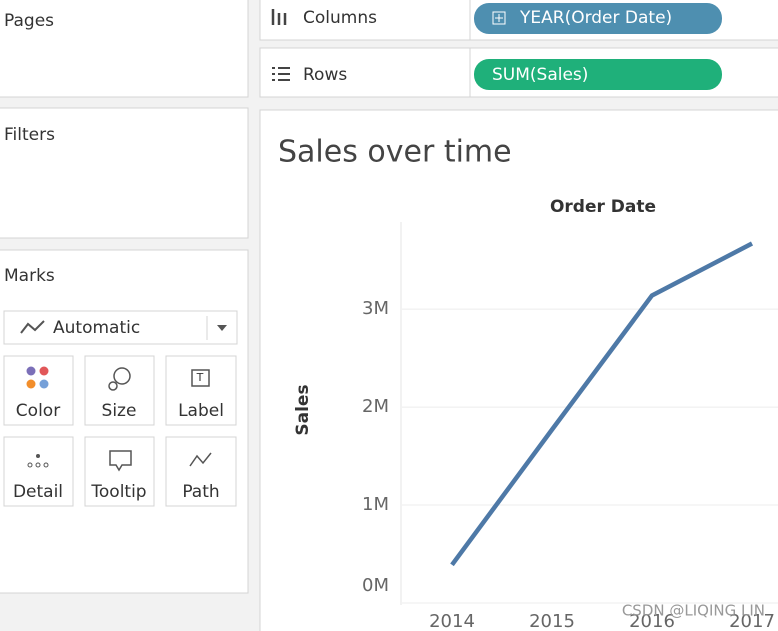 The width and height of the screenshot is (778, 631). I want to click on rows-pill, so click(598, 74).